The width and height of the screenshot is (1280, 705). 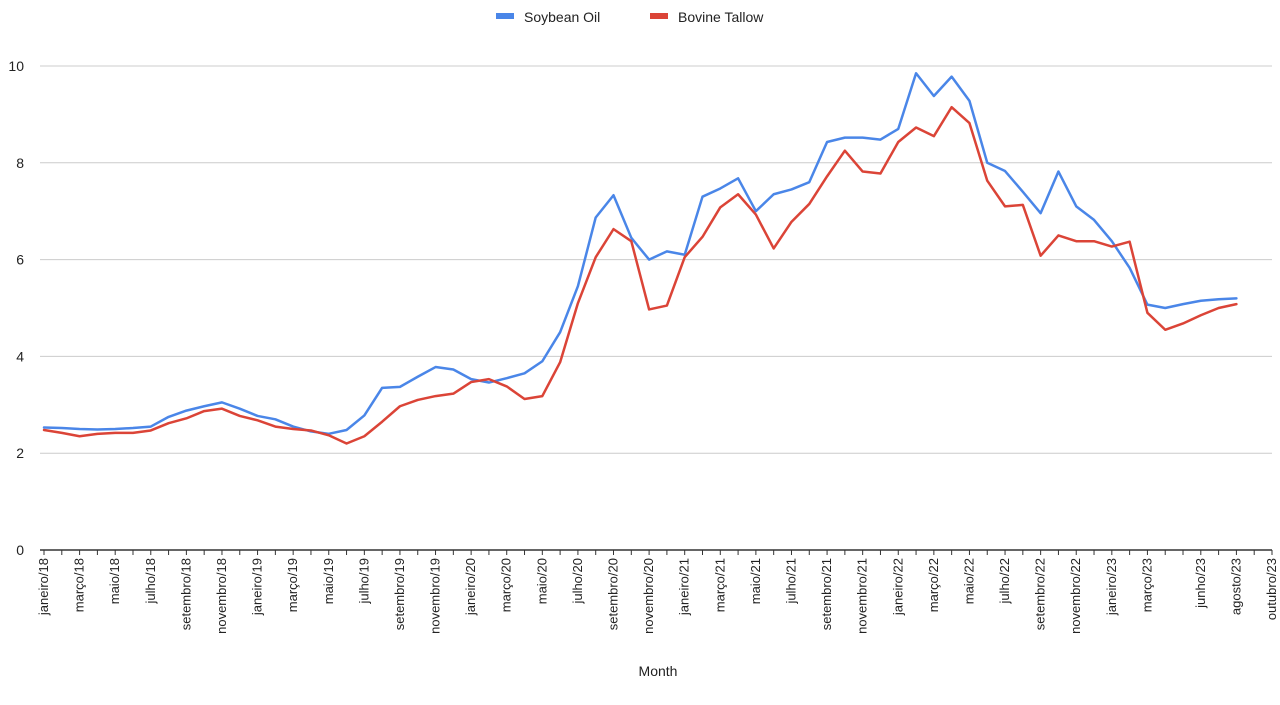 I want to click on legend: Soybean Oil Bovine Tallow, so click(x=630, y=17).